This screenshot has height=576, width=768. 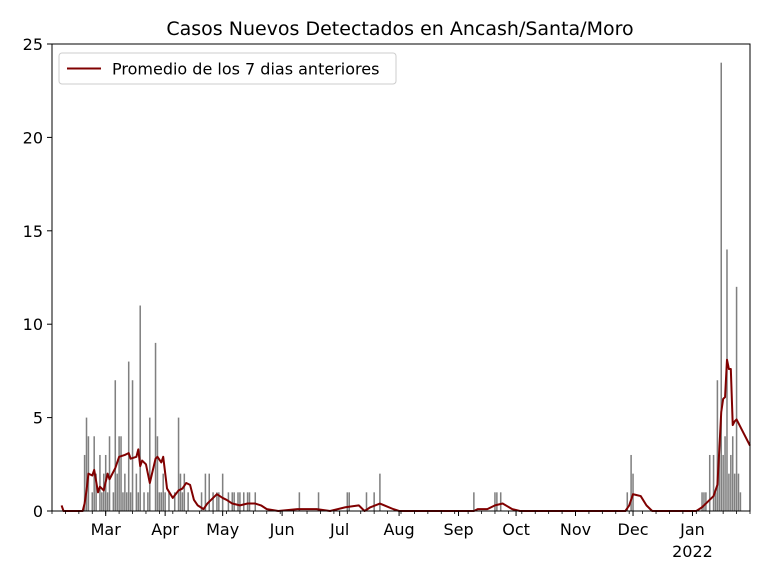 What do you see at coordinates (106, 529) in the screenshot?
I see `x-tick-label: Mar` at bounding box center [106, 529].